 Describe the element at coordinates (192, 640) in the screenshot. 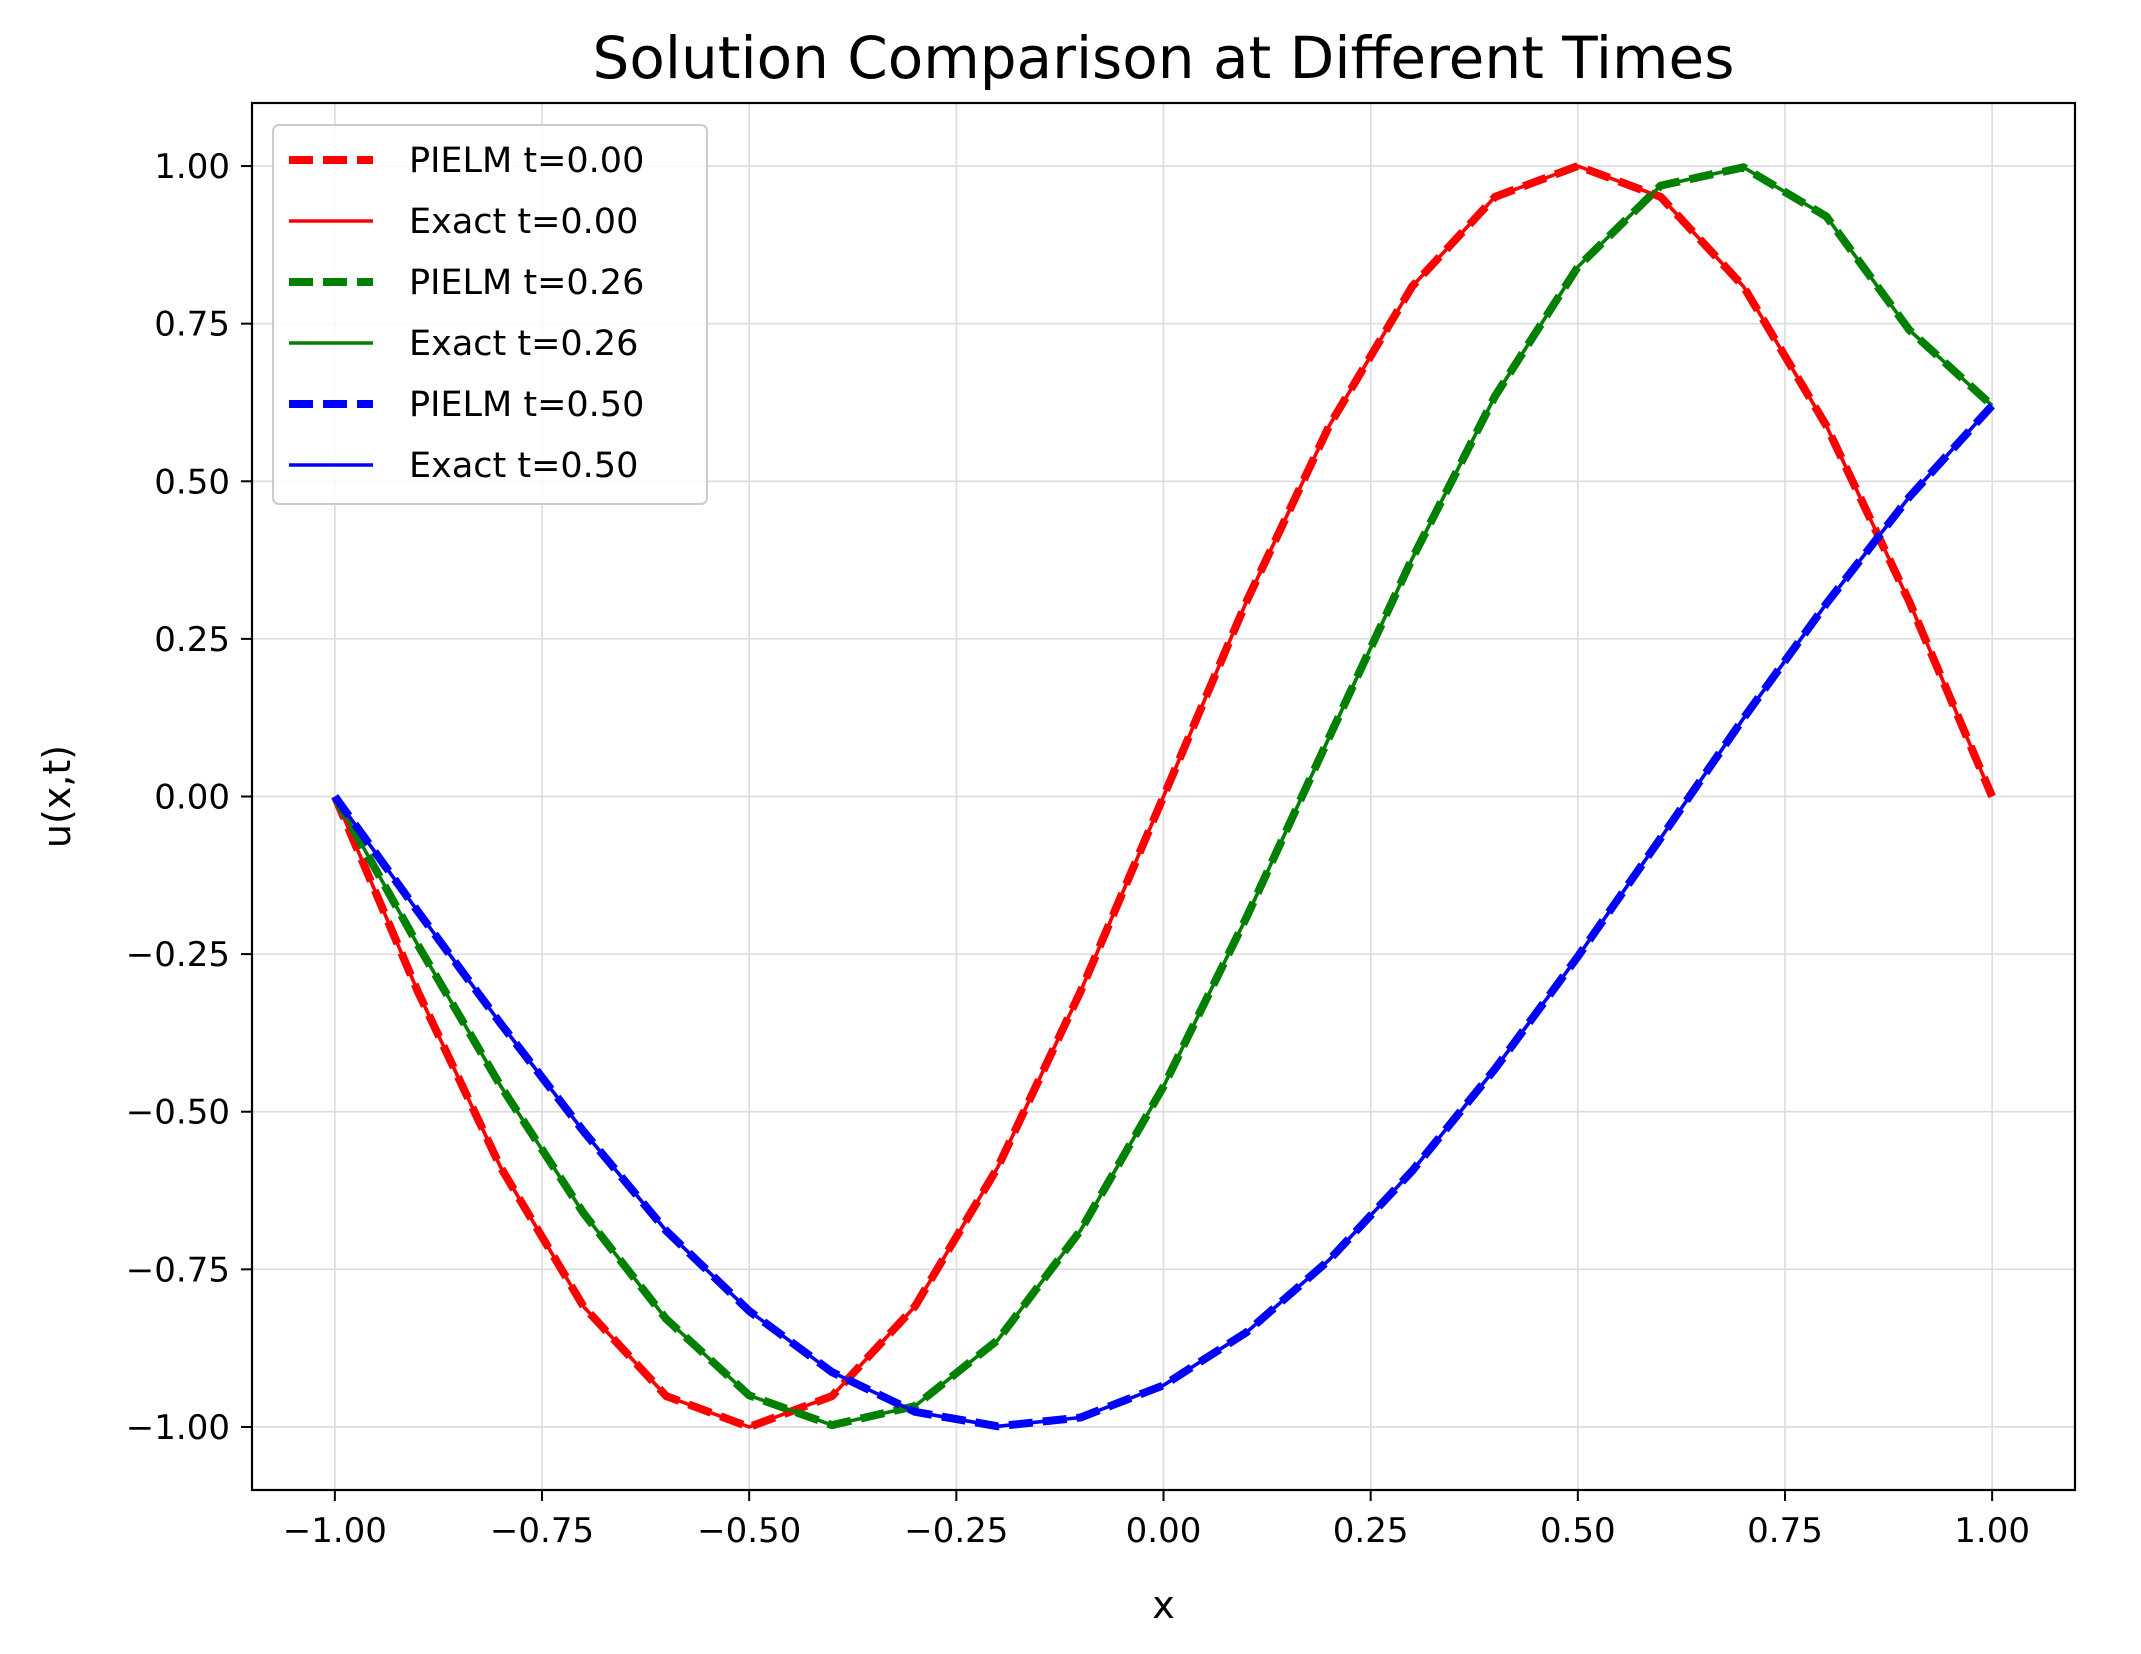

I see `y-tick-label: 0.25` at that location.